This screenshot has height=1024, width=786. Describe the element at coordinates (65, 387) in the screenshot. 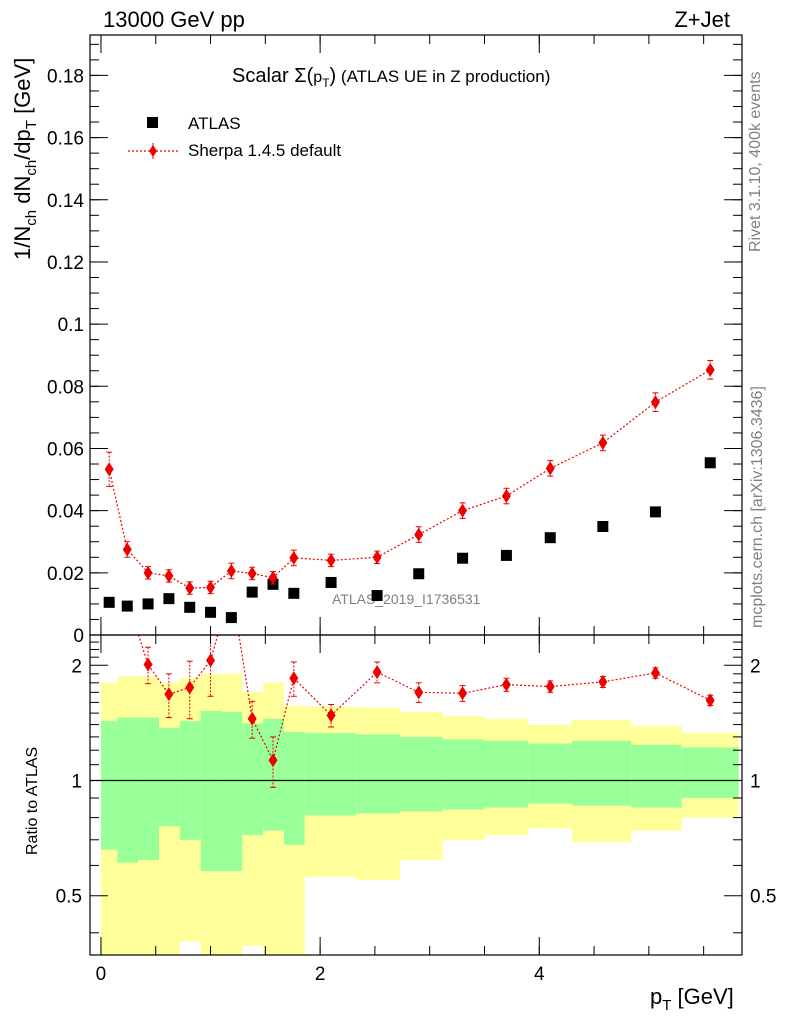

I see `main-ytick-label: 0.08` at that location.